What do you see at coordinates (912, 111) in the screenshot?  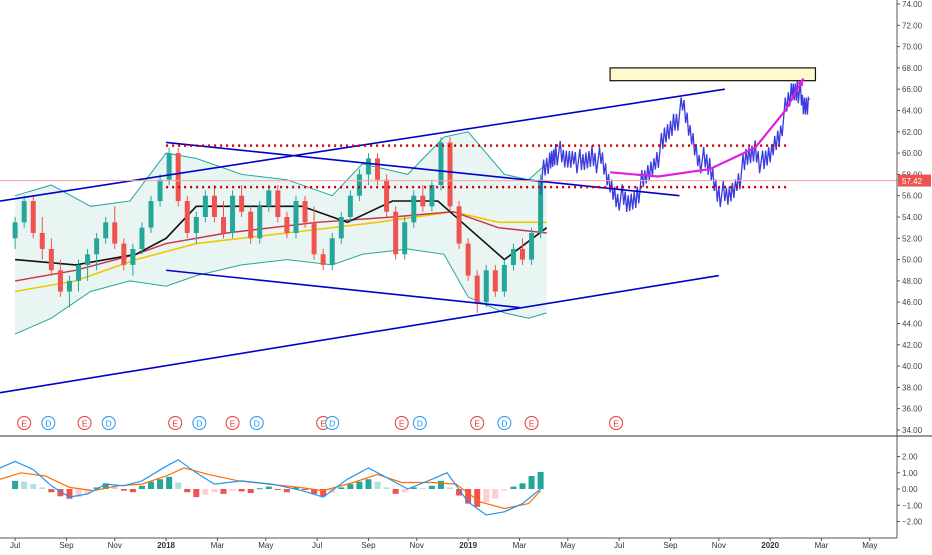 I see `price-tick-label: 64.00` at bounding box center [912, 111].